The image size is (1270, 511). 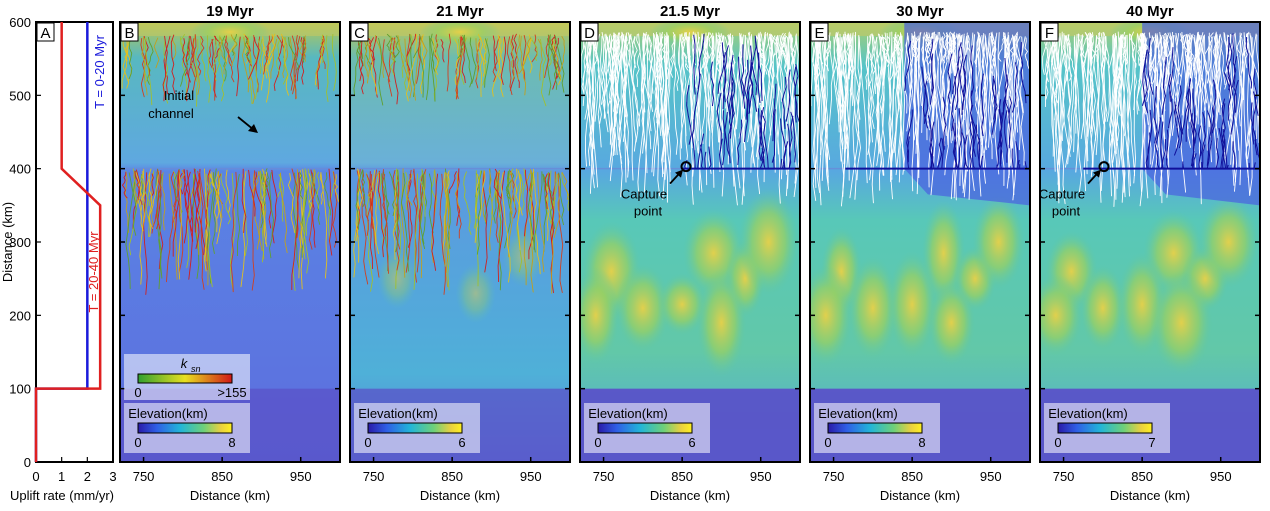 I want to click on ksn-max: >155, so click(x=231, y=392).